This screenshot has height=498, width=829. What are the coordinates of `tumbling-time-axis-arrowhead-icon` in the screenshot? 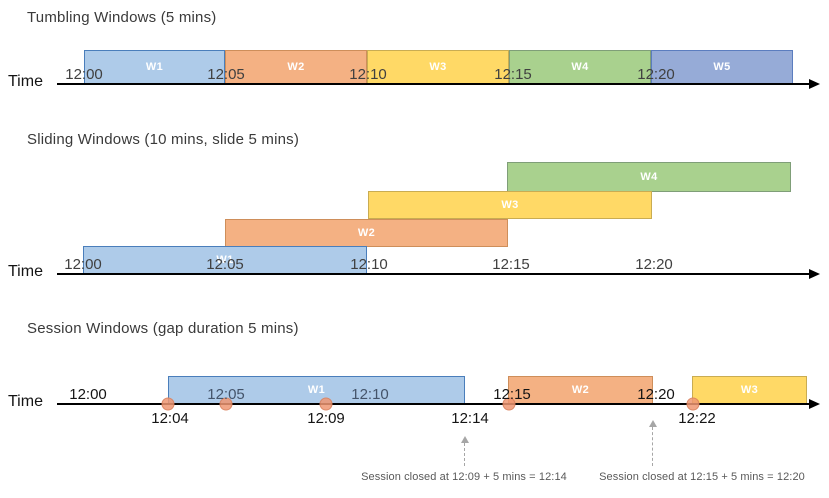 It's located at (814, 84).